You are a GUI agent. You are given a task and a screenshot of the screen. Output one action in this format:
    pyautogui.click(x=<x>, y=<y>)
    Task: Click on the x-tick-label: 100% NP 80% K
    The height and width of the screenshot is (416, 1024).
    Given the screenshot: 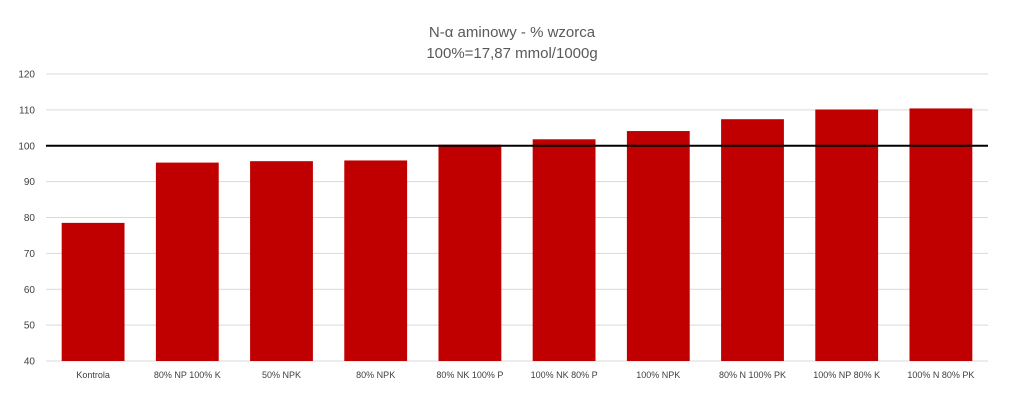 What is the action you would take?
    pyautogui.click(x=846, y=375)
    